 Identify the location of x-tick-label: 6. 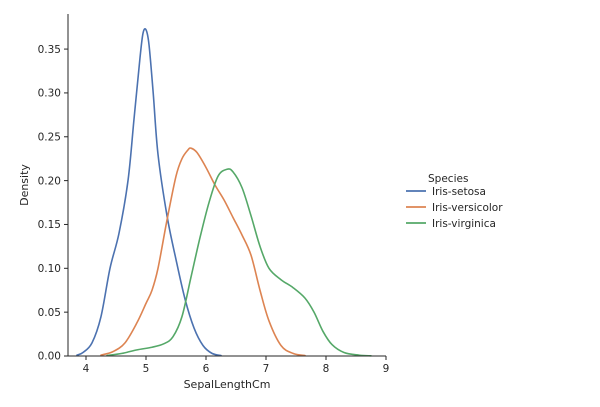
(206, 369).